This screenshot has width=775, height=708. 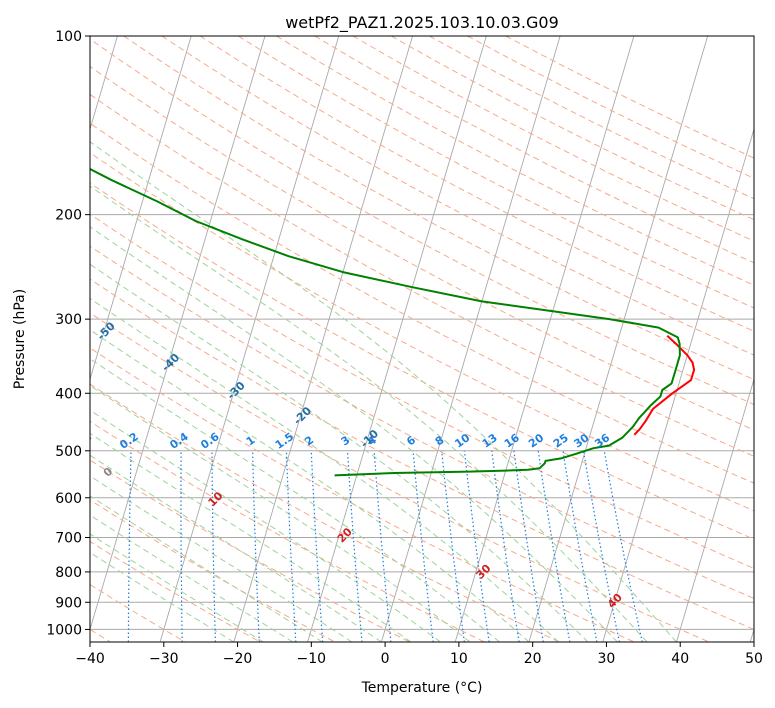 I want to click on x-tick-label: −20, so click(x=238, y=659).